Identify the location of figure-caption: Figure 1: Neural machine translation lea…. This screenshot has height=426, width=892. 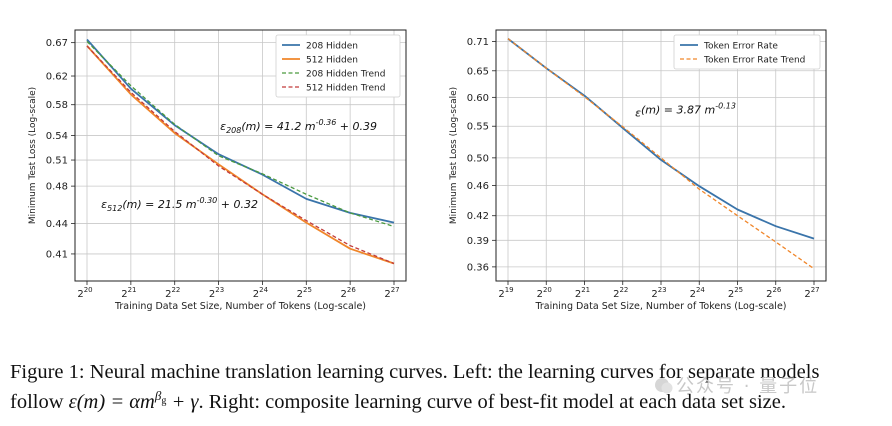
(447, 387).